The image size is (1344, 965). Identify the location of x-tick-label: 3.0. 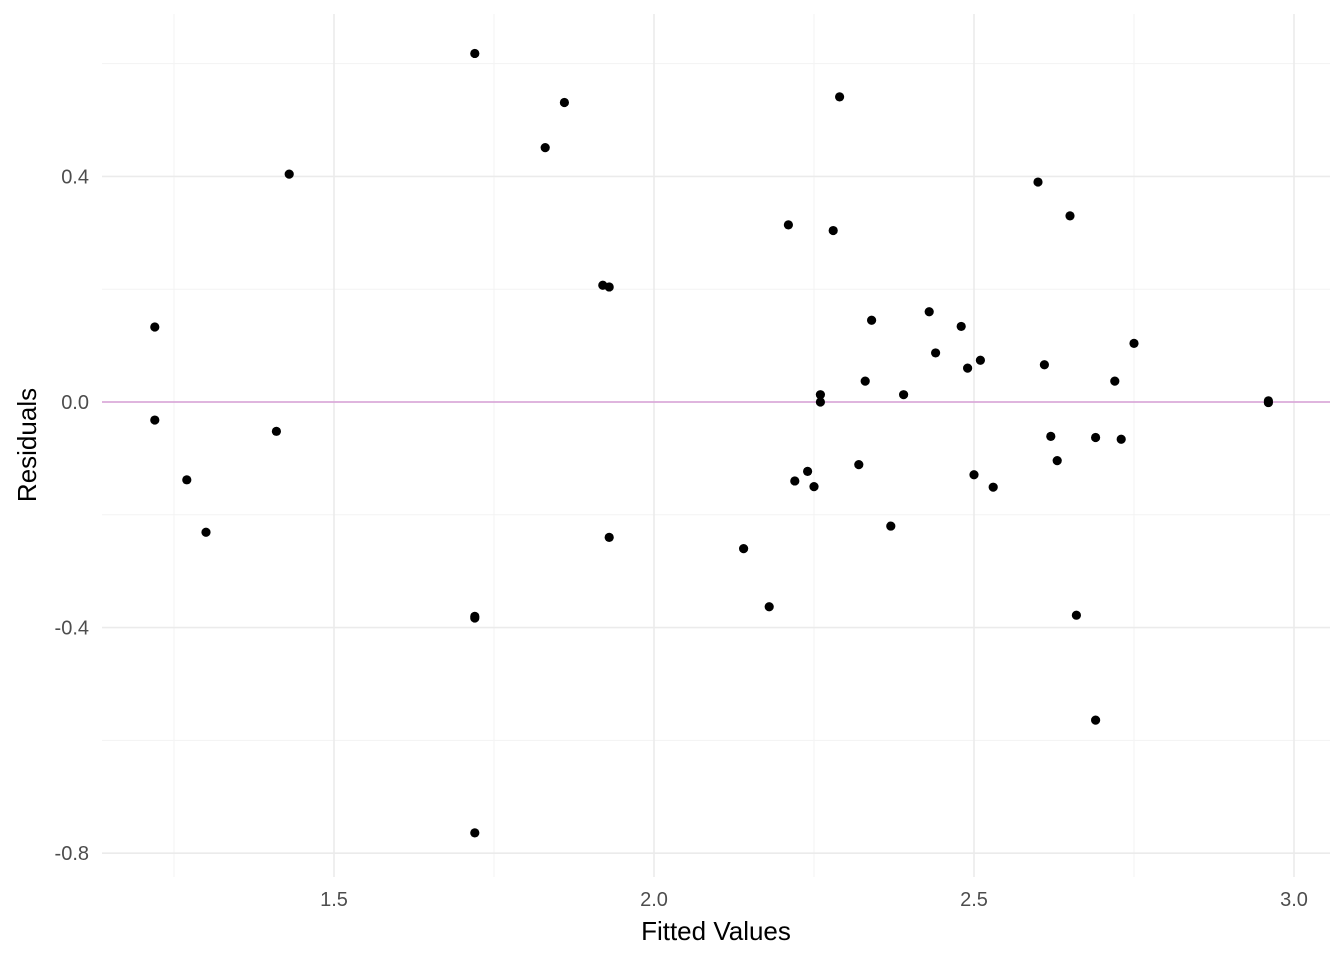
(1294, 900).